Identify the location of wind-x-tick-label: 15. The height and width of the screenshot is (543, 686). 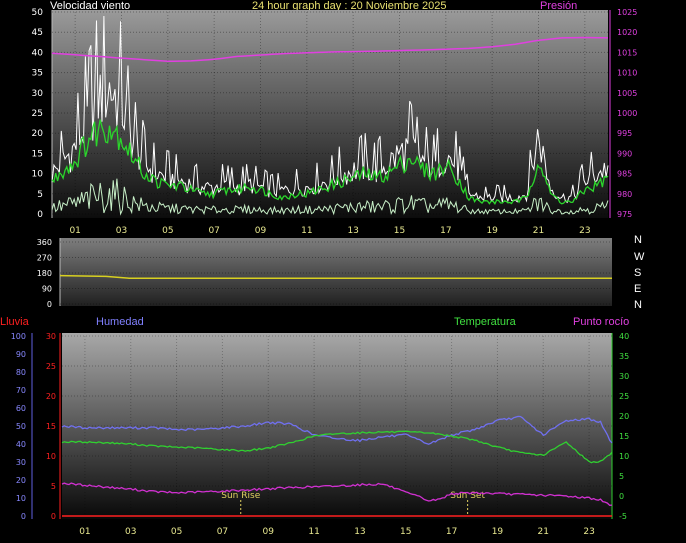
(399, 231).